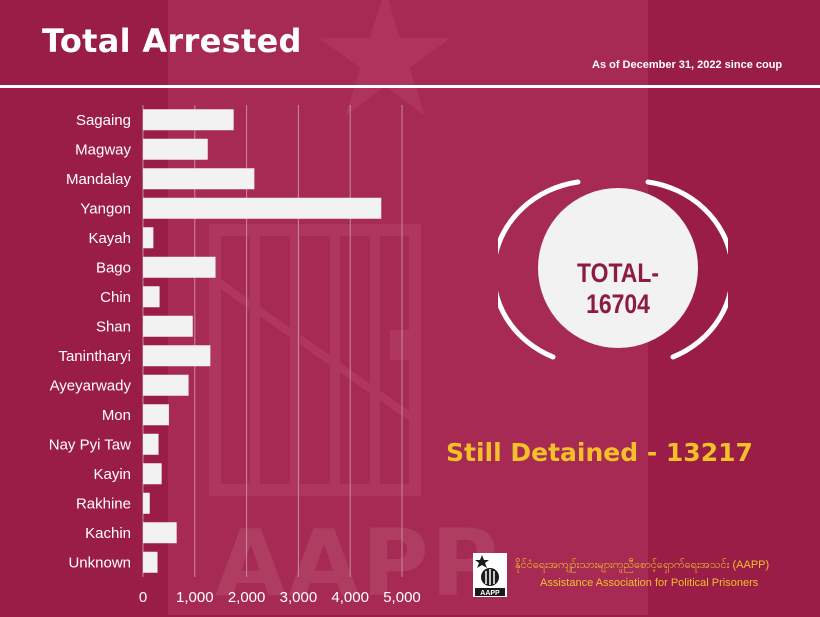 Image resolution: width=820 pixels, height=617 pixels. Describe the element at coordinates (247, 597) in the screenshot. I see `x-tick-label: 2,000` at that location.